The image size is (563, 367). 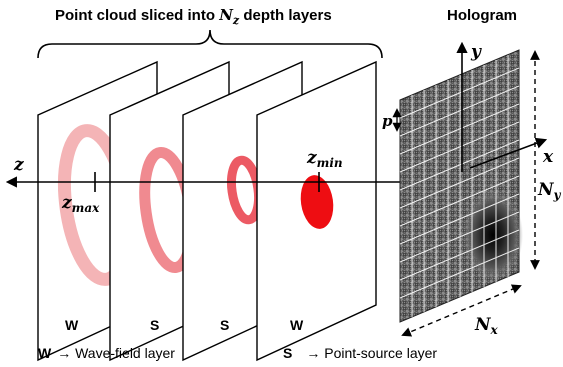 I want to click on layer-label-3: S, so click(x=224, y=325).